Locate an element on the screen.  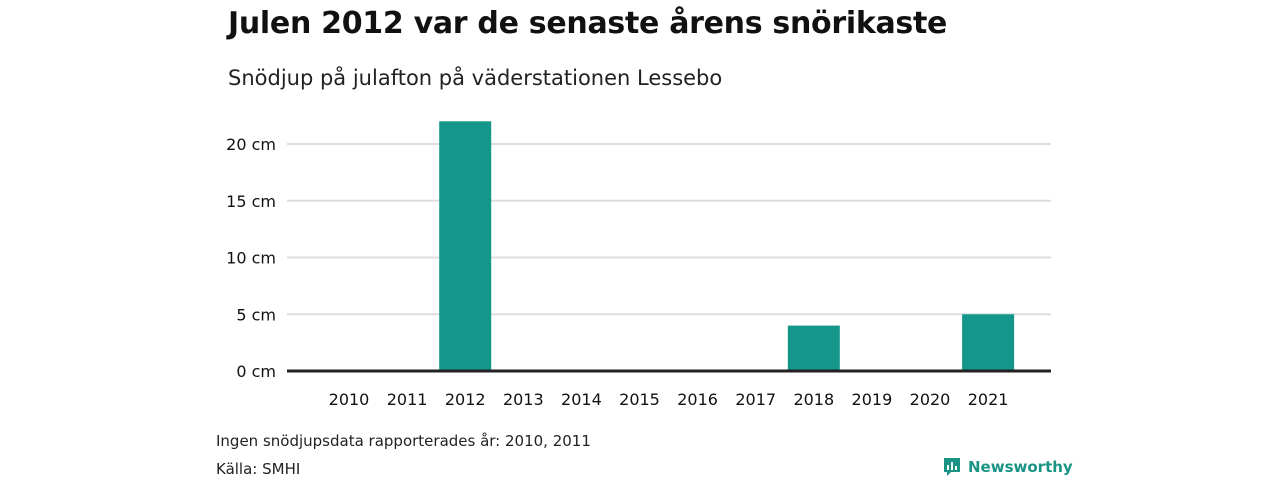
x-tick-label: 2012 is located at coordinates (465, 399).